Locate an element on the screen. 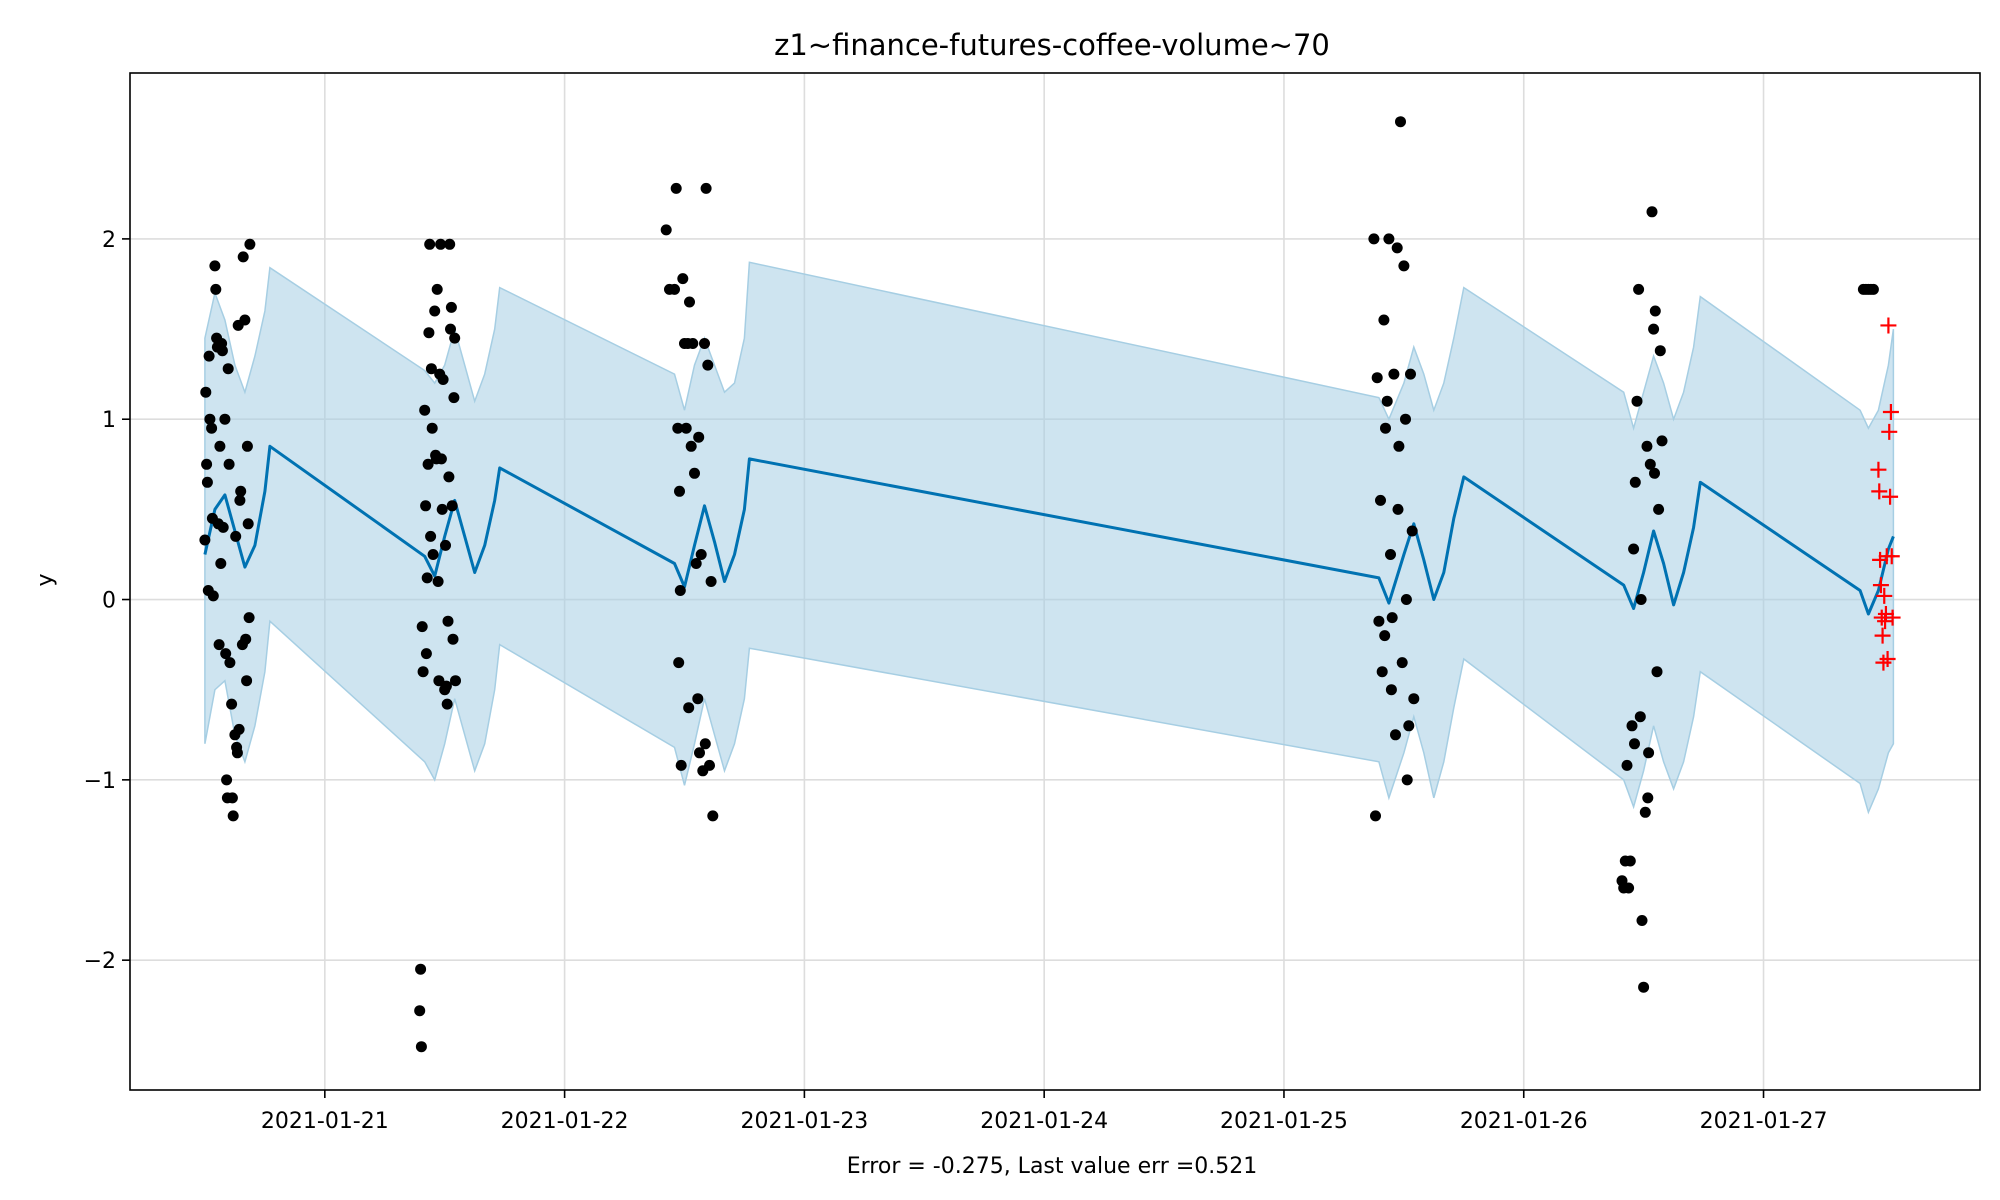  y-tick-label: 2 is located at coordinates (109, 240).